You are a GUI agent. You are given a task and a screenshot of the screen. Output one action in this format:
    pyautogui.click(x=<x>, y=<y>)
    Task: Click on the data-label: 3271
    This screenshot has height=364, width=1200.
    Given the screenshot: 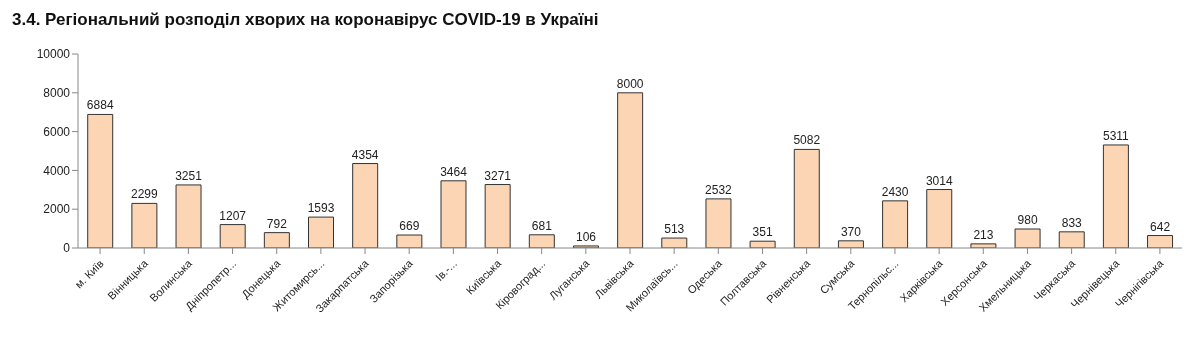 What is the action you would take?
    pyautogui.click(x=498, y=175)
    